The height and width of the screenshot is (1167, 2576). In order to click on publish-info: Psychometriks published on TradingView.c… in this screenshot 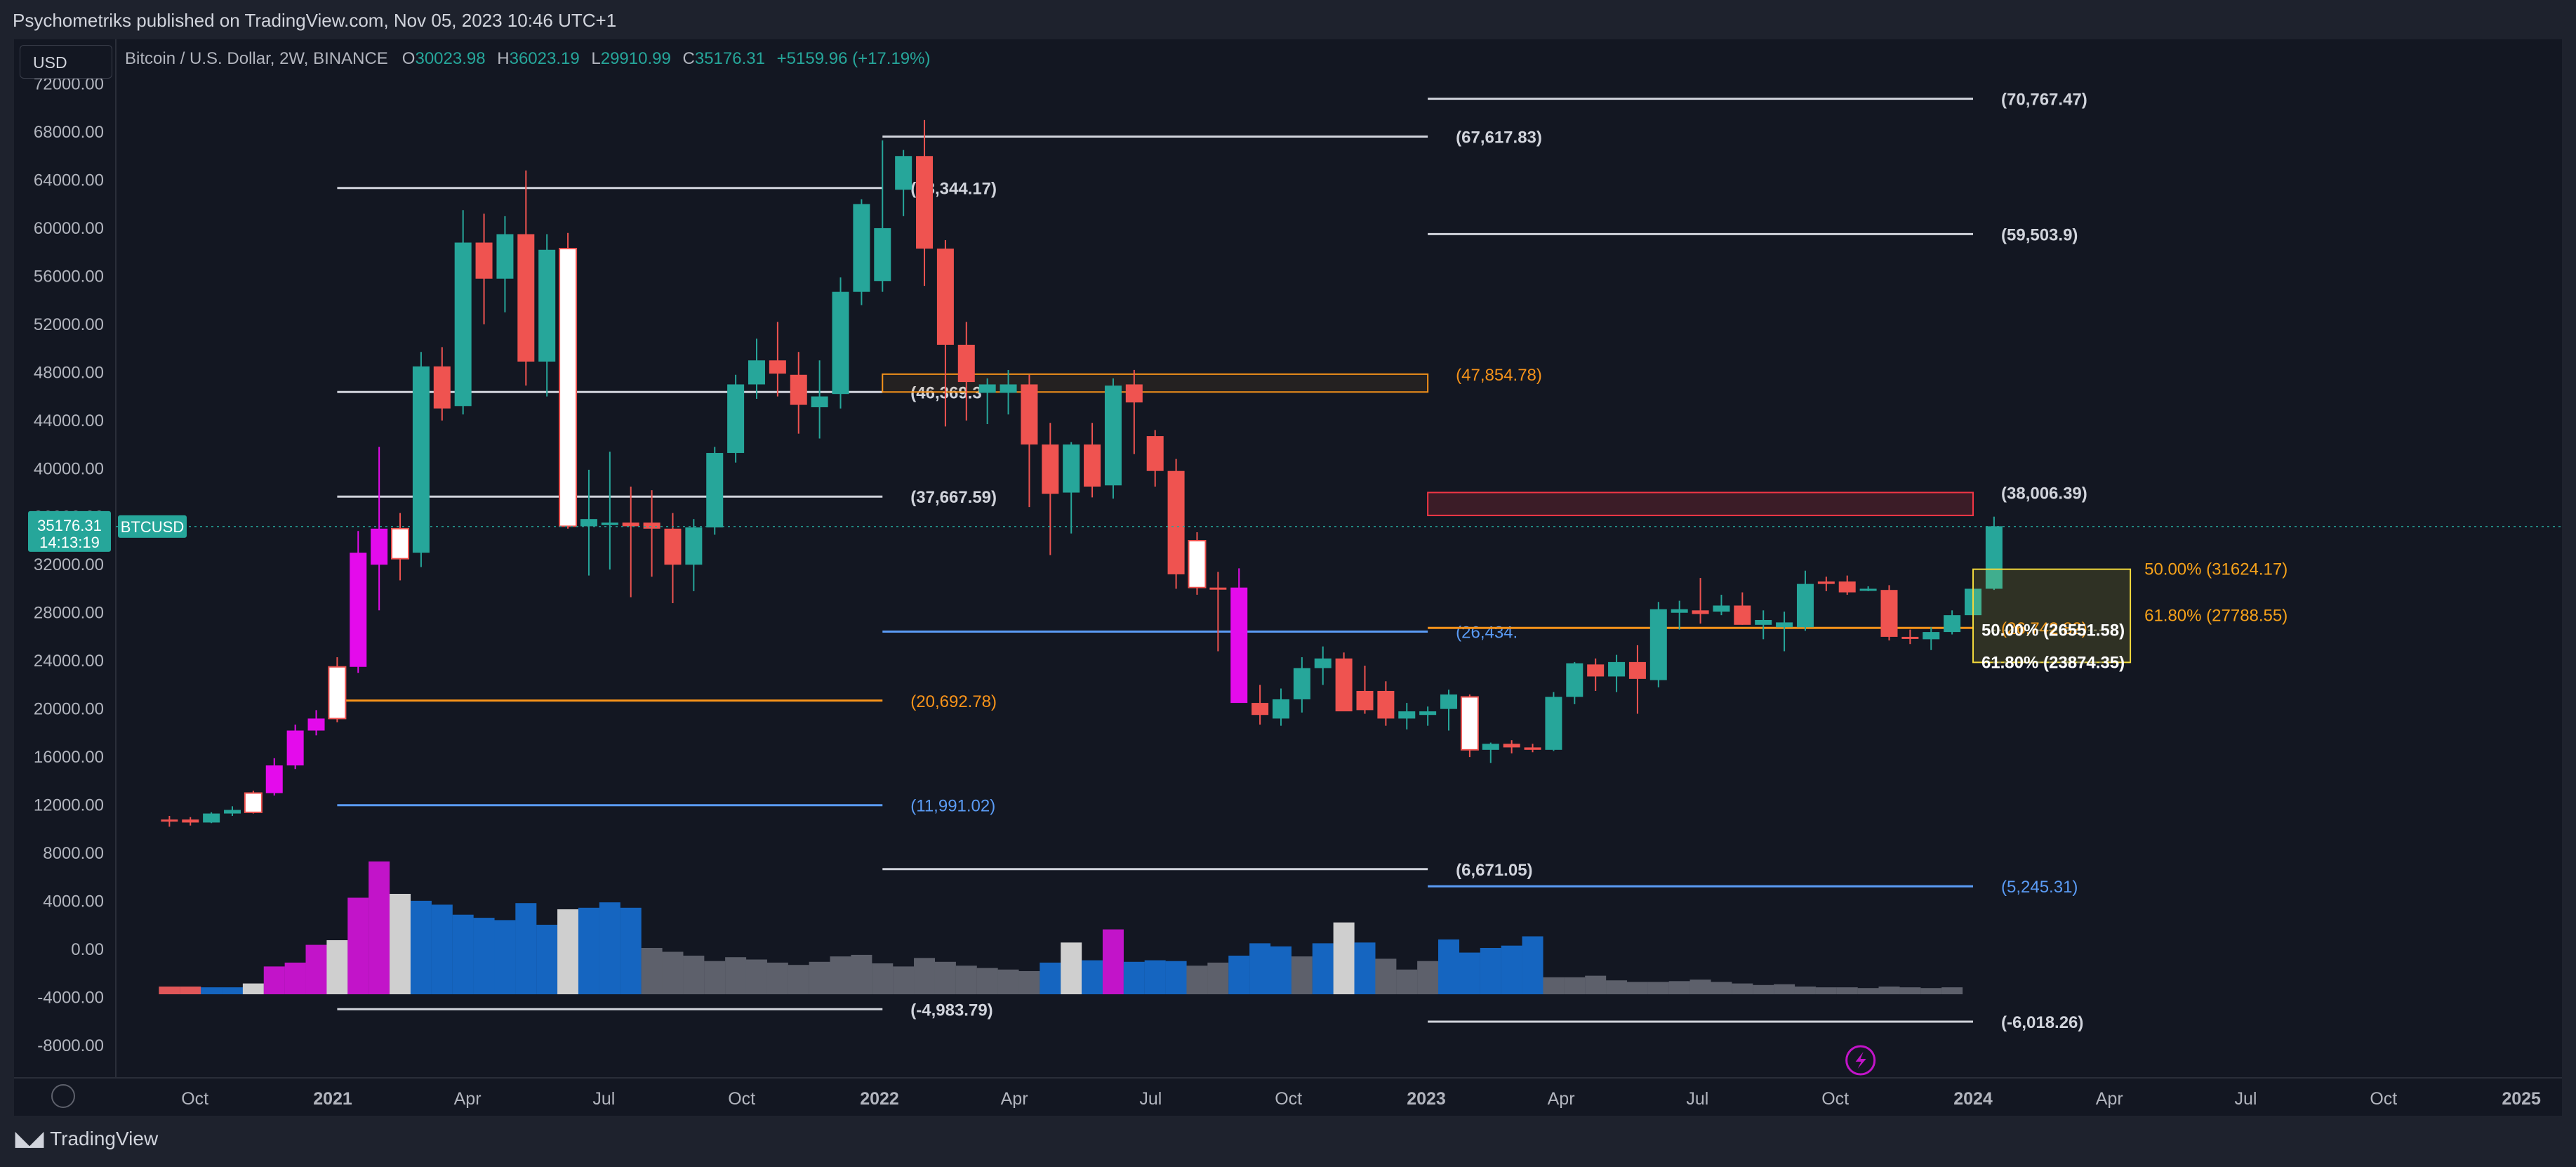, I will do `click(315, 20)`.